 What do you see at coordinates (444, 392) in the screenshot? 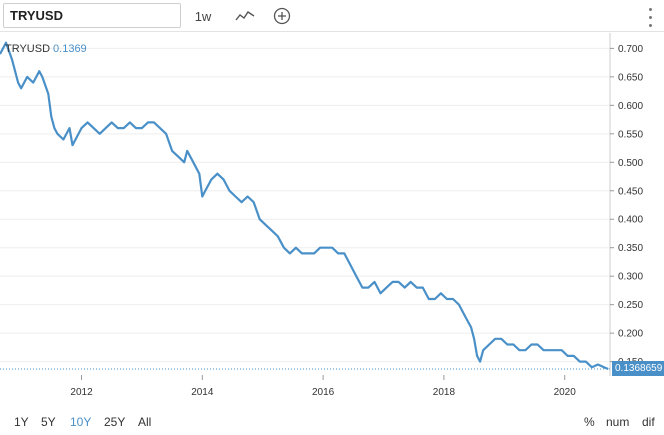
I see `x-tick-label: 2018` at bounding box center [444, 392].